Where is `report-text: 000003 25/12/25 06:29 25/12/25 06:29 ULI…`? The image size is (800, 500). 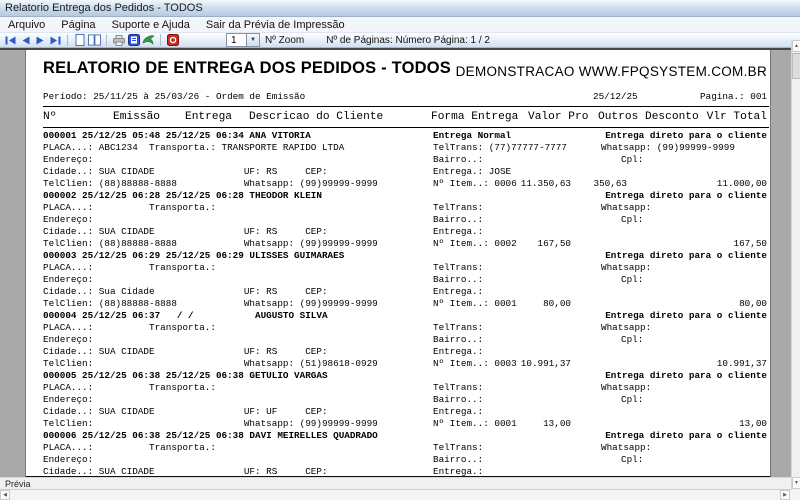 report-text: 000003 25/12/25 06:29 25/12/25 06:29 ULI… is located at coordinates (194, 255).